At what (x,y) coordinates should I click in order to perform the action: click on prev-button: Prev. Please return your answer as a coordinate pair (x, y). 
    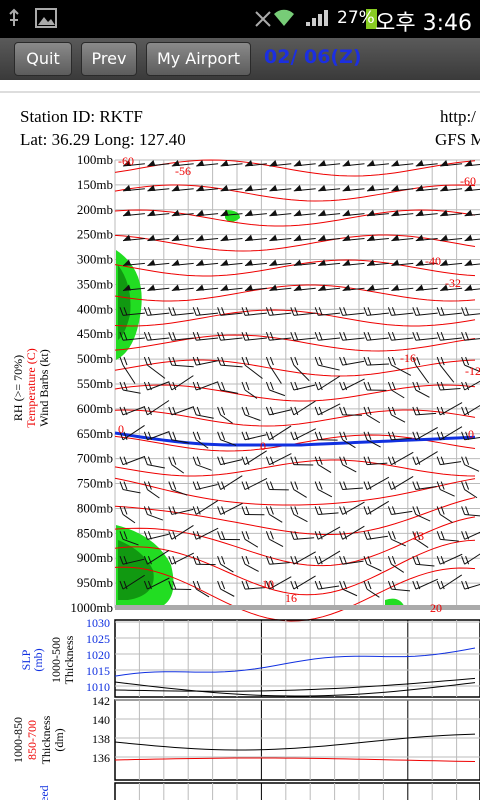
    Looking at the image, I should click on (109, 59).